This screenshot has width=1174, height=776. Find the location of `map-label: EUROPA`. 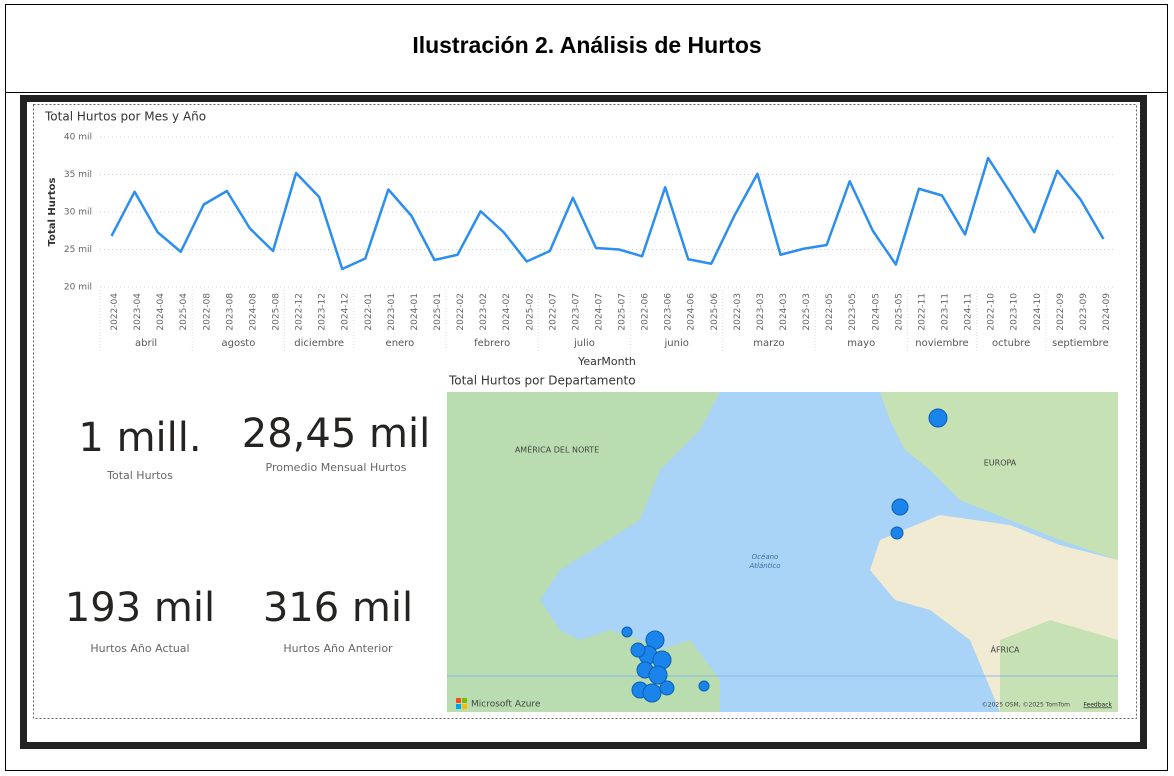

map-label: EUROPA is located at coordinates (1000, 463).